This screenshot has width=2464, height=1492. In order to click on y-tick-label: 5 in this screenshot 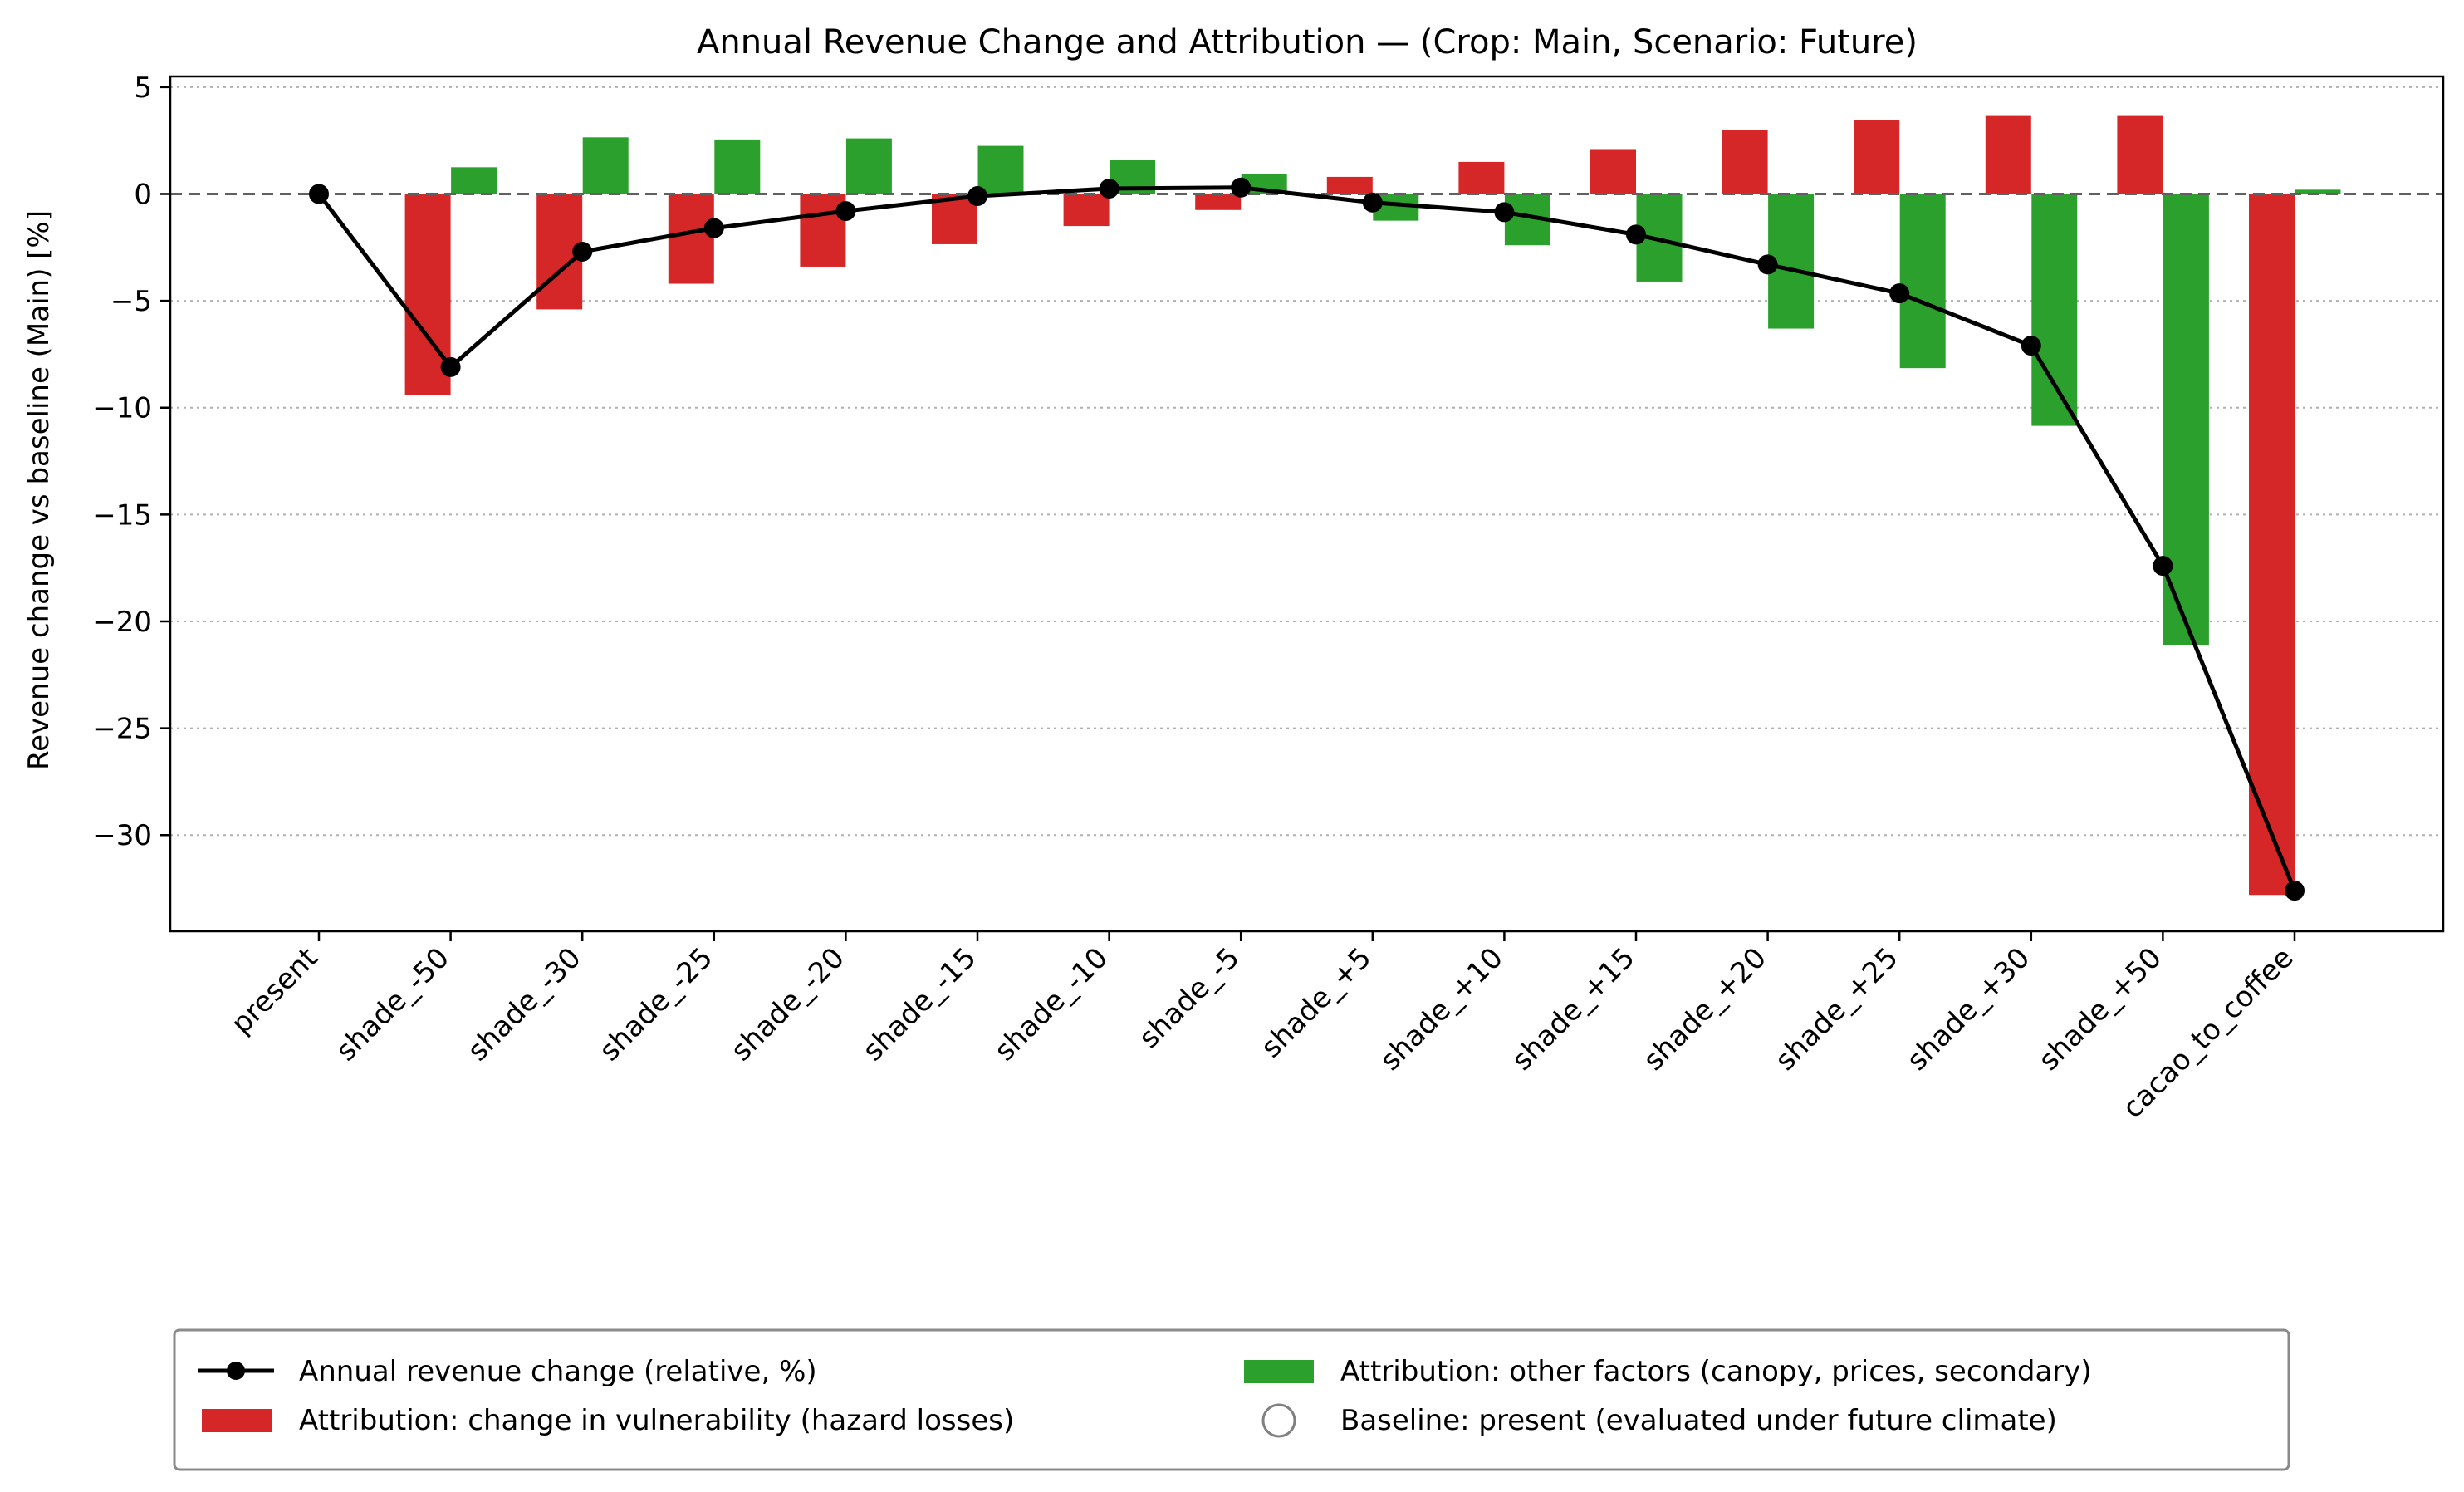, I will do `click(143, 88)`.